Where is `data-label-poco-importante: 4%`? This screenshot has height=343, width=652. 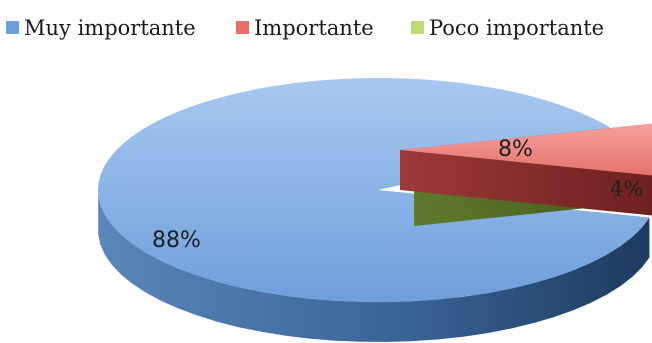 data-label-poco-importante: 4% is located at coordinates (626, 189).